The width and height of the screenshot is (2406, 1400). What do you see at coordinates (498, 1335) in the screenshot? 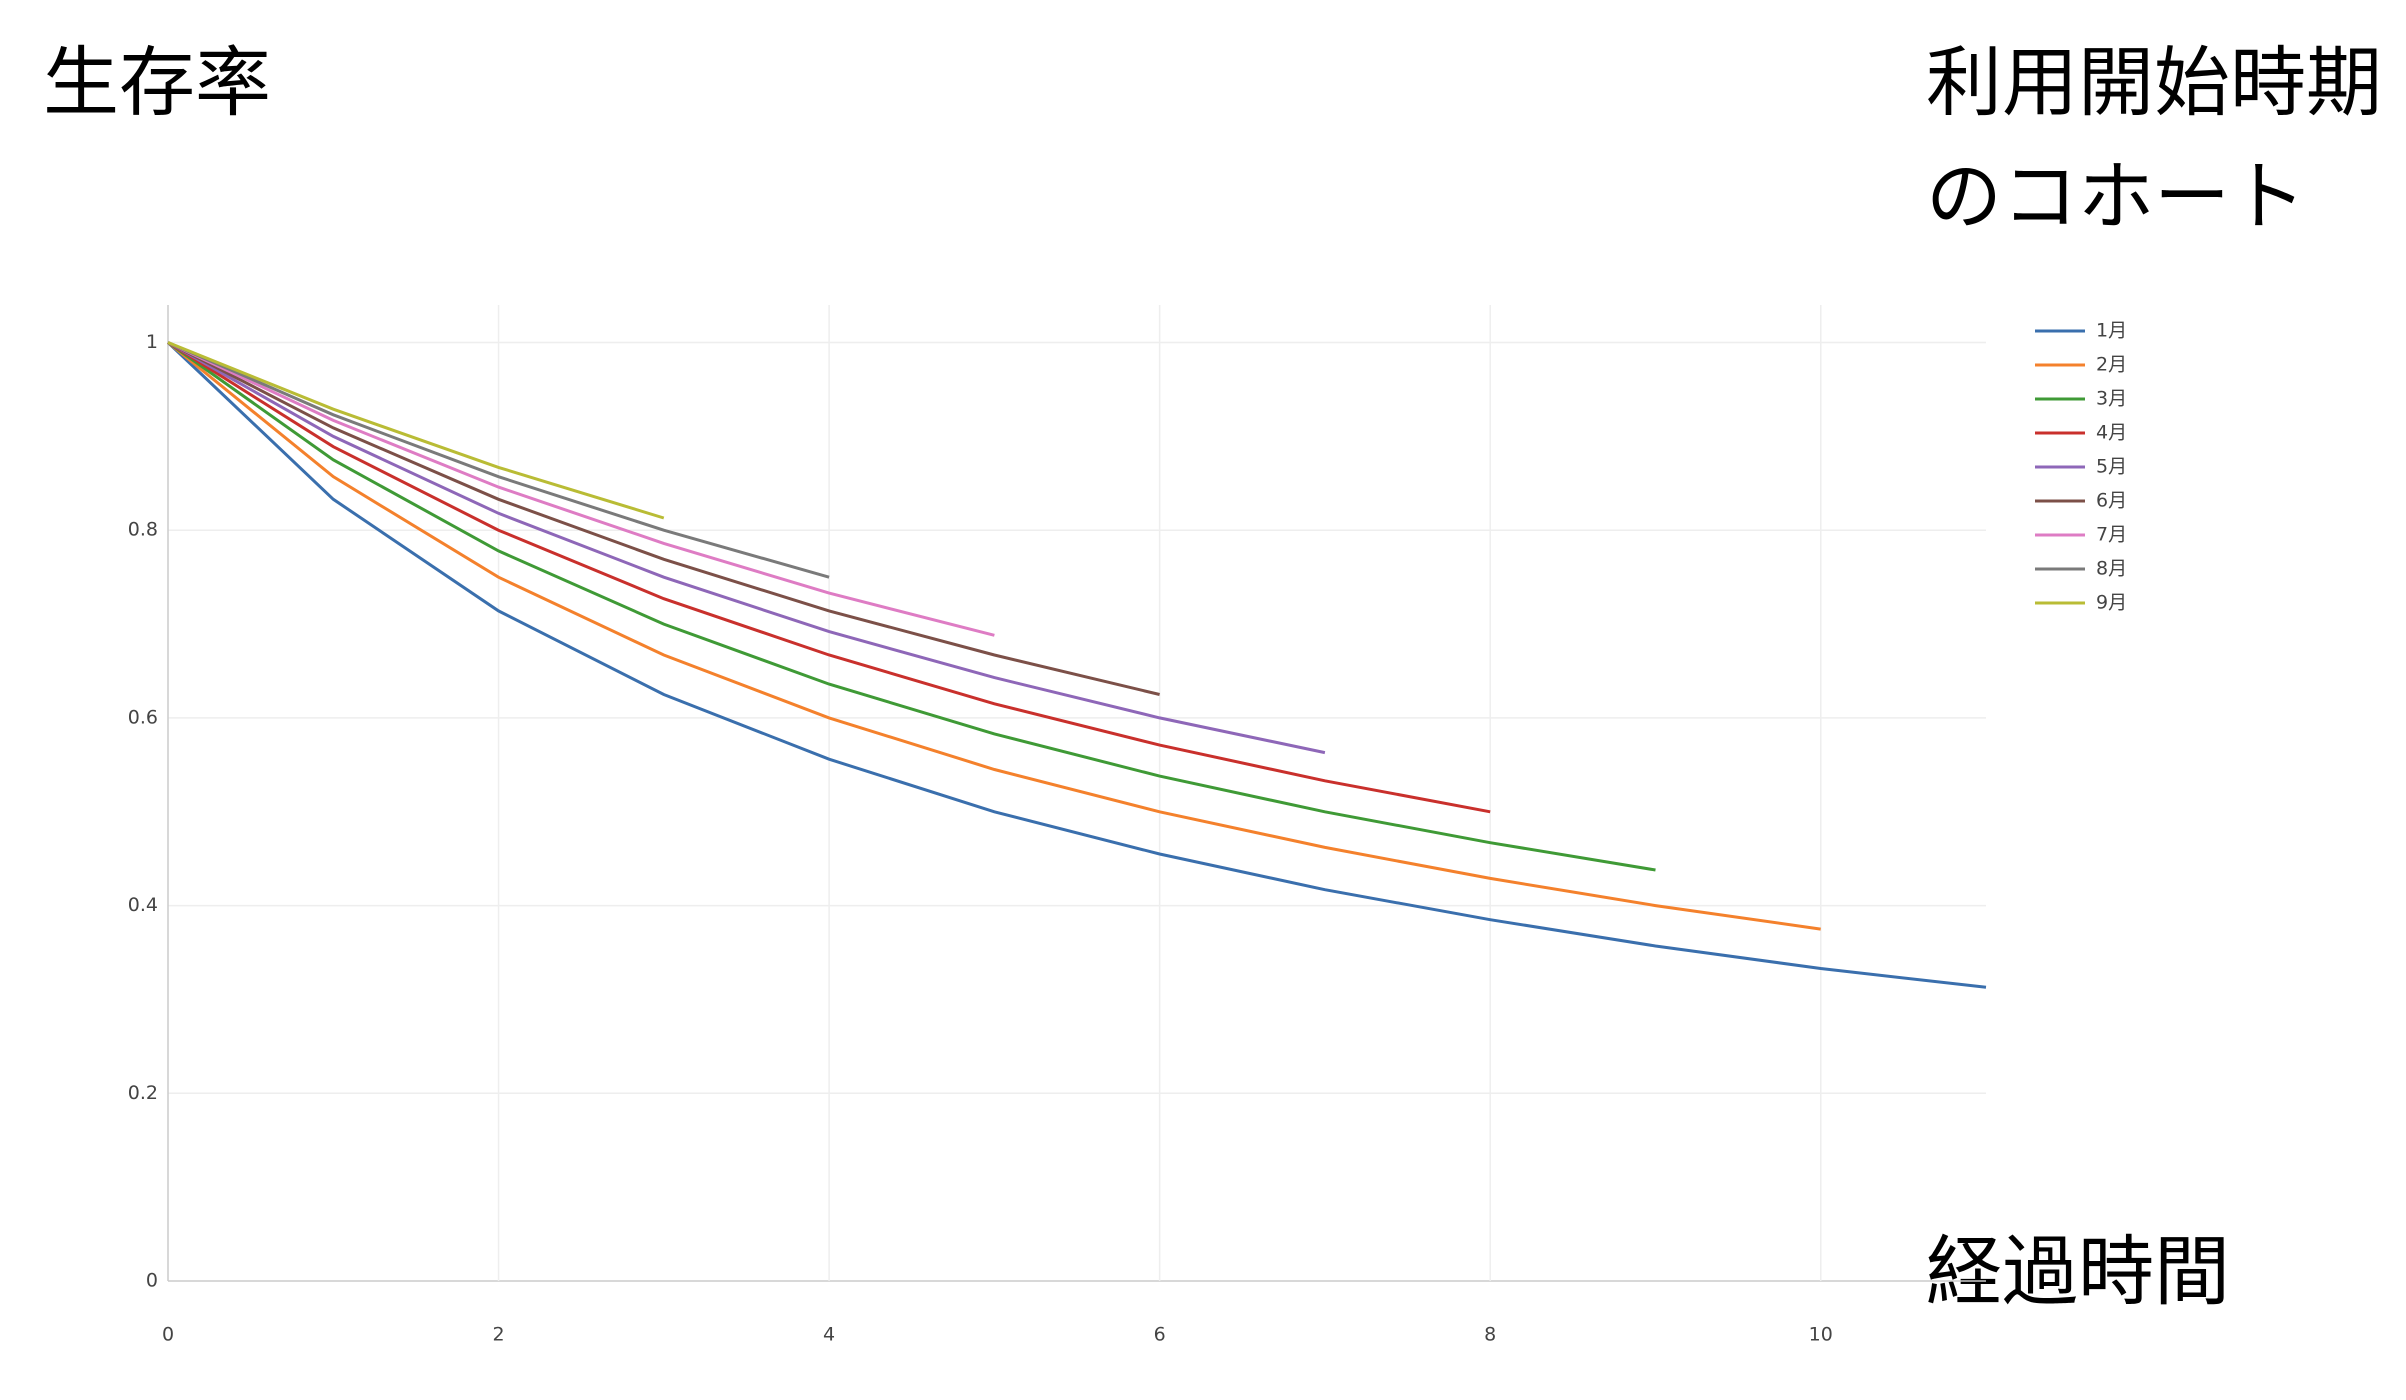
I see `x-tick-label: 2` at bounding box center [498, 1335].